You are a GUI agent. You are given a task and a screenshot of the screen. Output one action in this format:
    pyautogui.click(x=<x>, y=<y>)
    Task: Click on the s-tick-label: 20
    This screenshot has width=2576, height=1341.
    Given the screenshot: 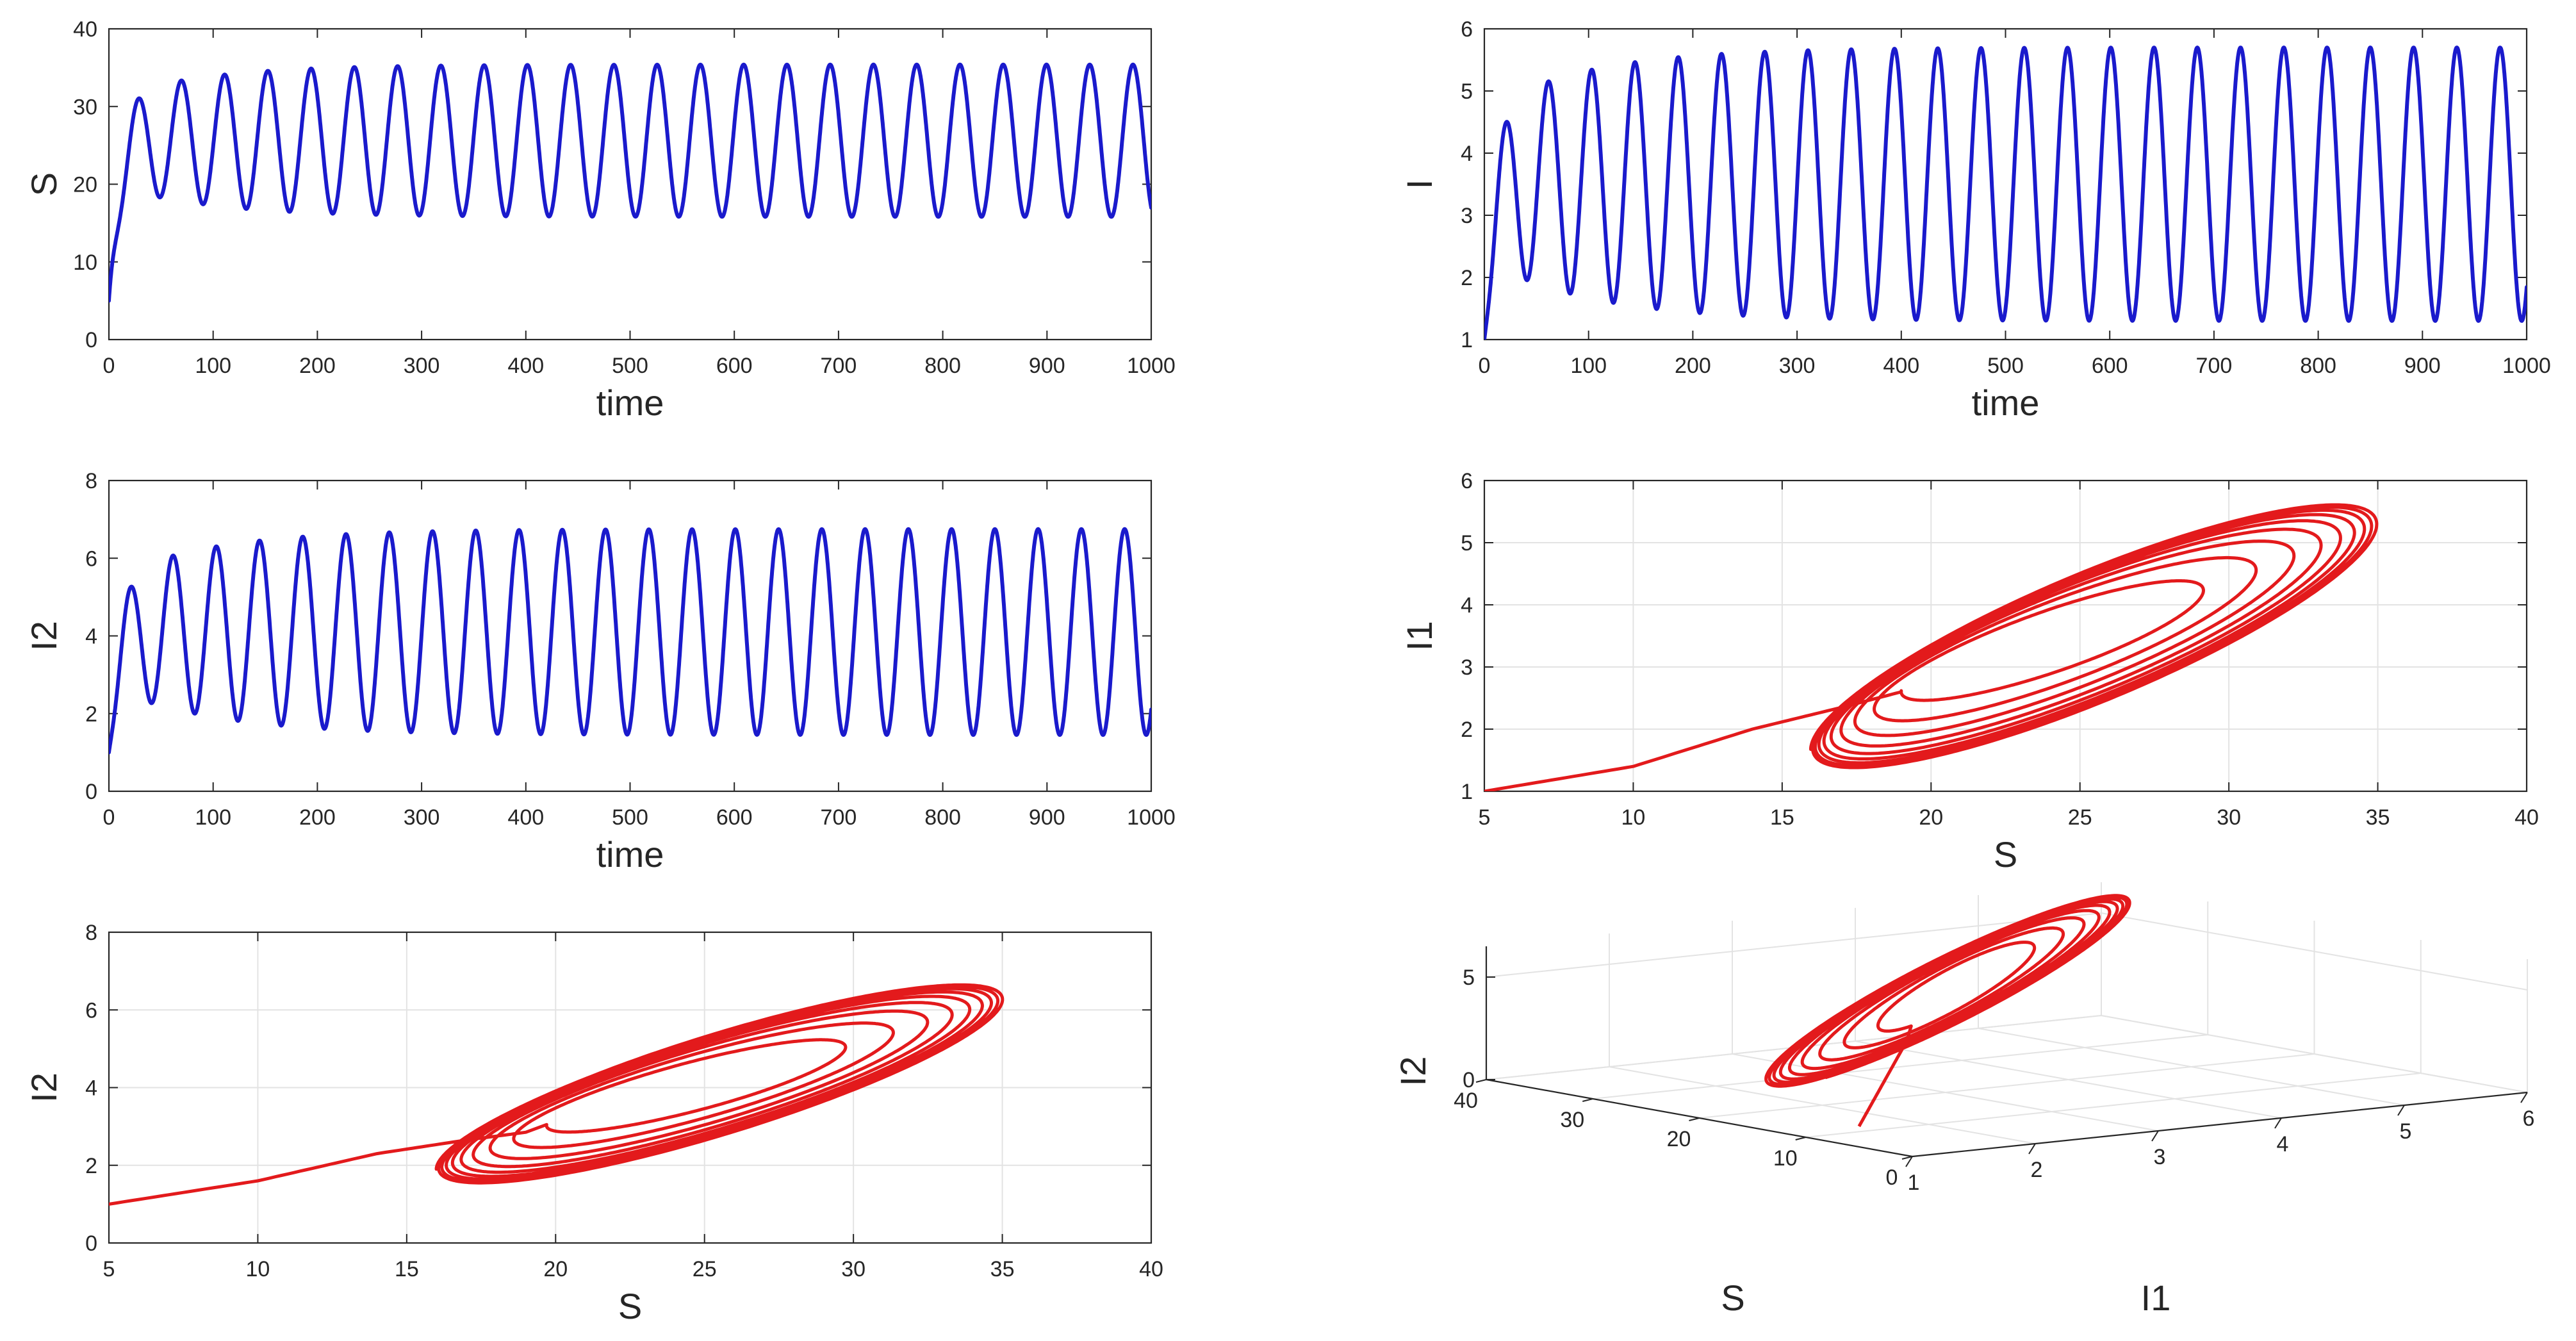 What is the action you would take?
    pyautogui.click(x=1679, y=1139)
    